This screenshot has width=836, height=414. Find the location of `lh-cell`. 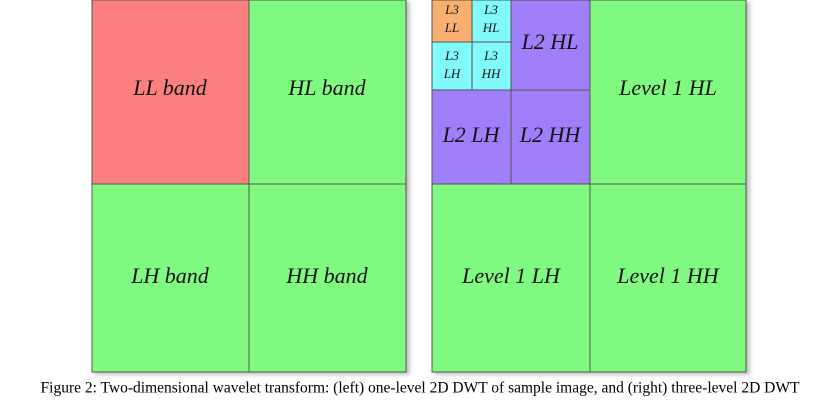

lh-cell is located at coordinates (170, 278).